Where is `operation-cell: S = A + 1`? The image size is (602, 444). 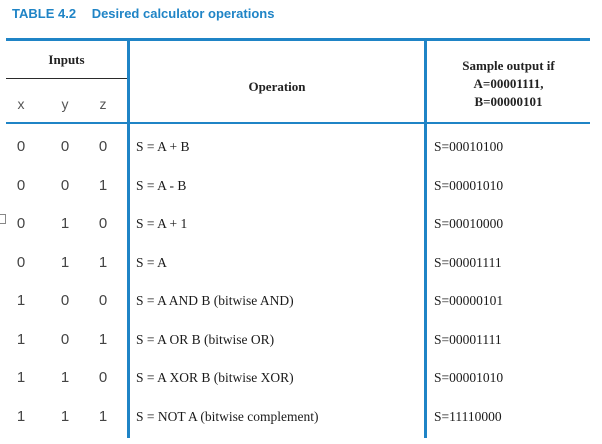
operation-cell: S = A + 1 is located at coordinates (162, 223).